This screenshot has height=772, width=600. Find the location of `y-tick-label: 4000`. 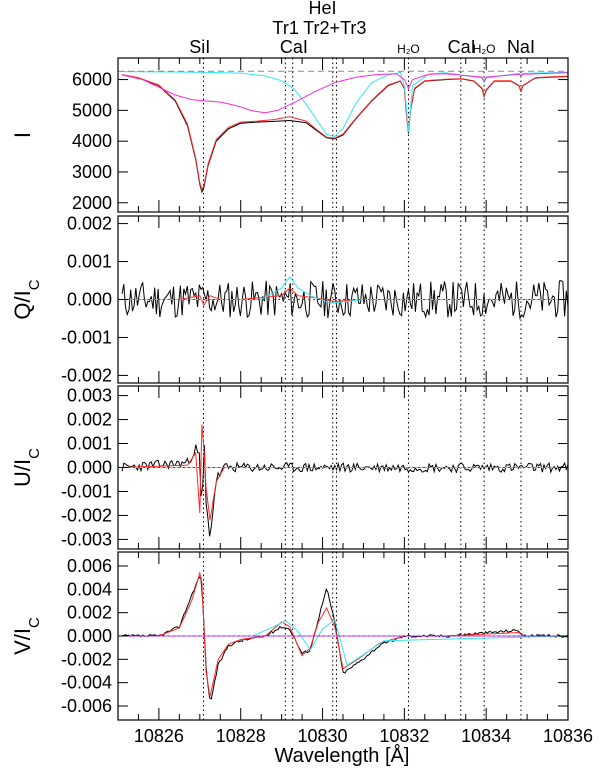

y-tick-label: 4000 is located at coordinates (92, 141).